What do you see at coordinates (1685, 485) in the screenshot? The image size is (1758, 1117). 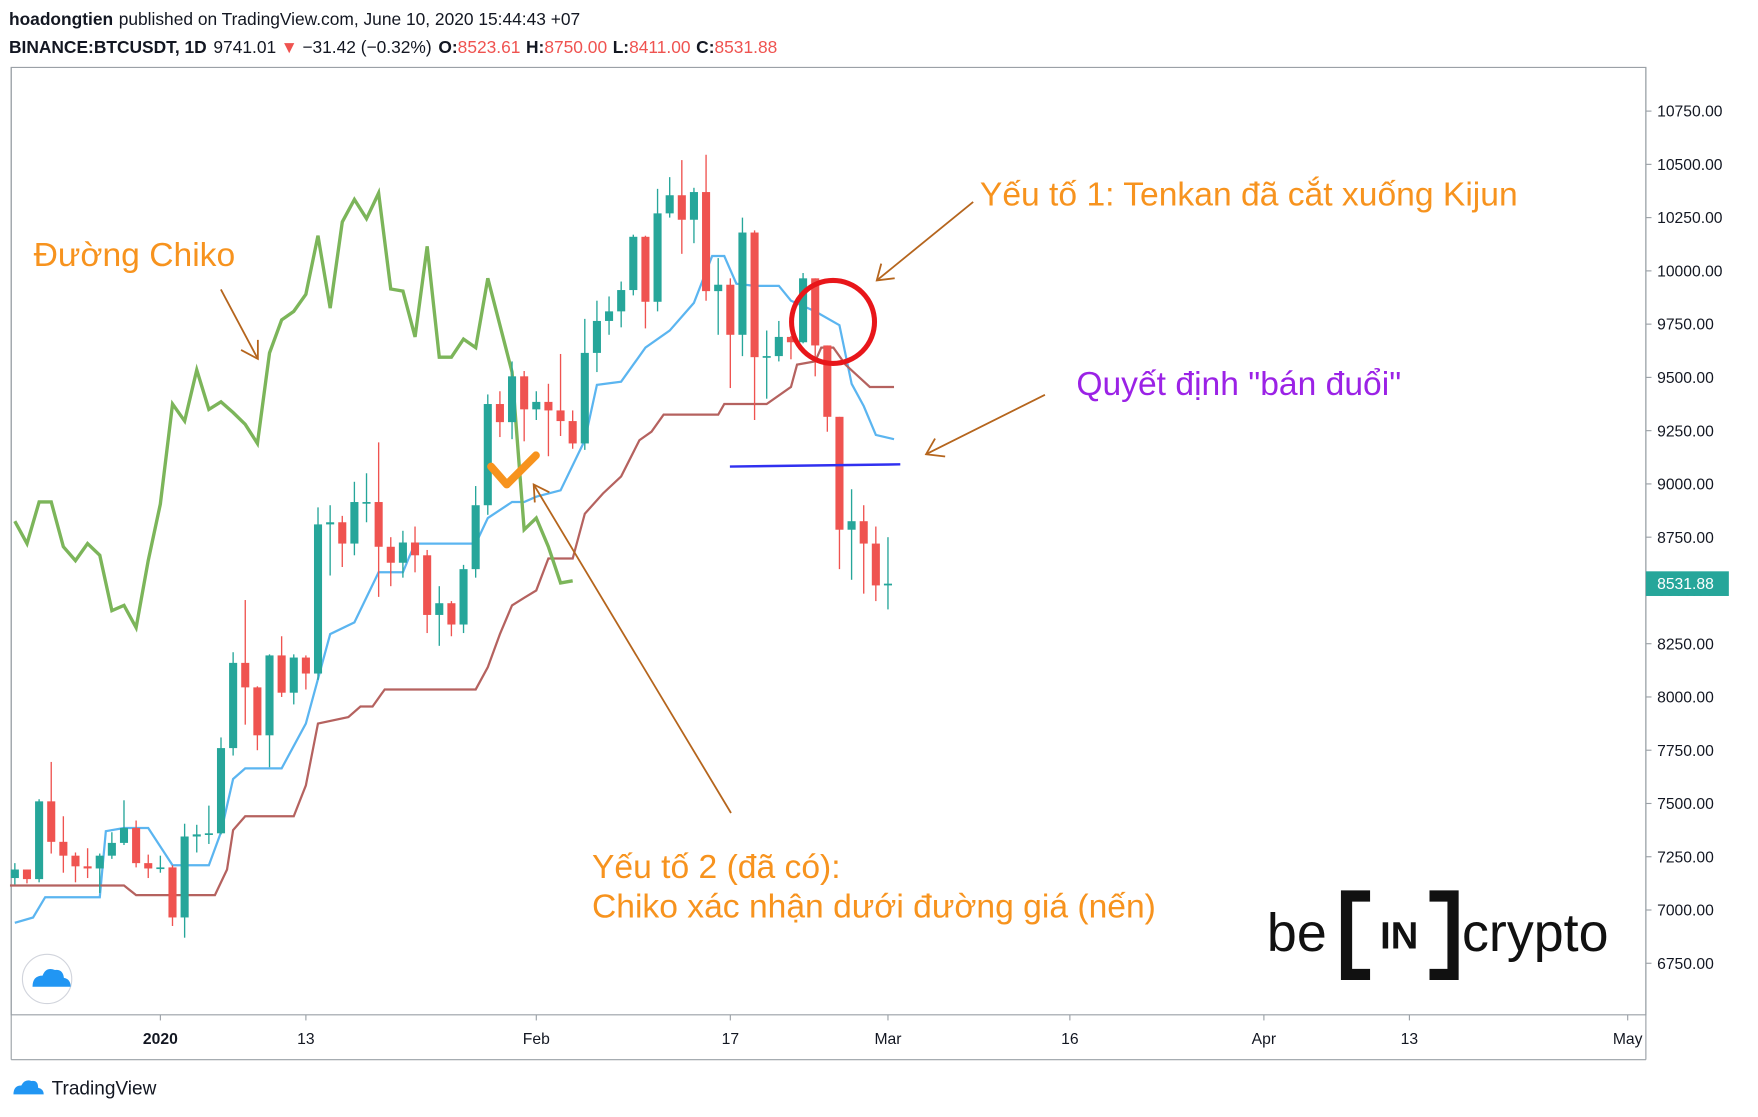 I see `y-tick-label: 9000.00` at bounding box center [1685, 485].